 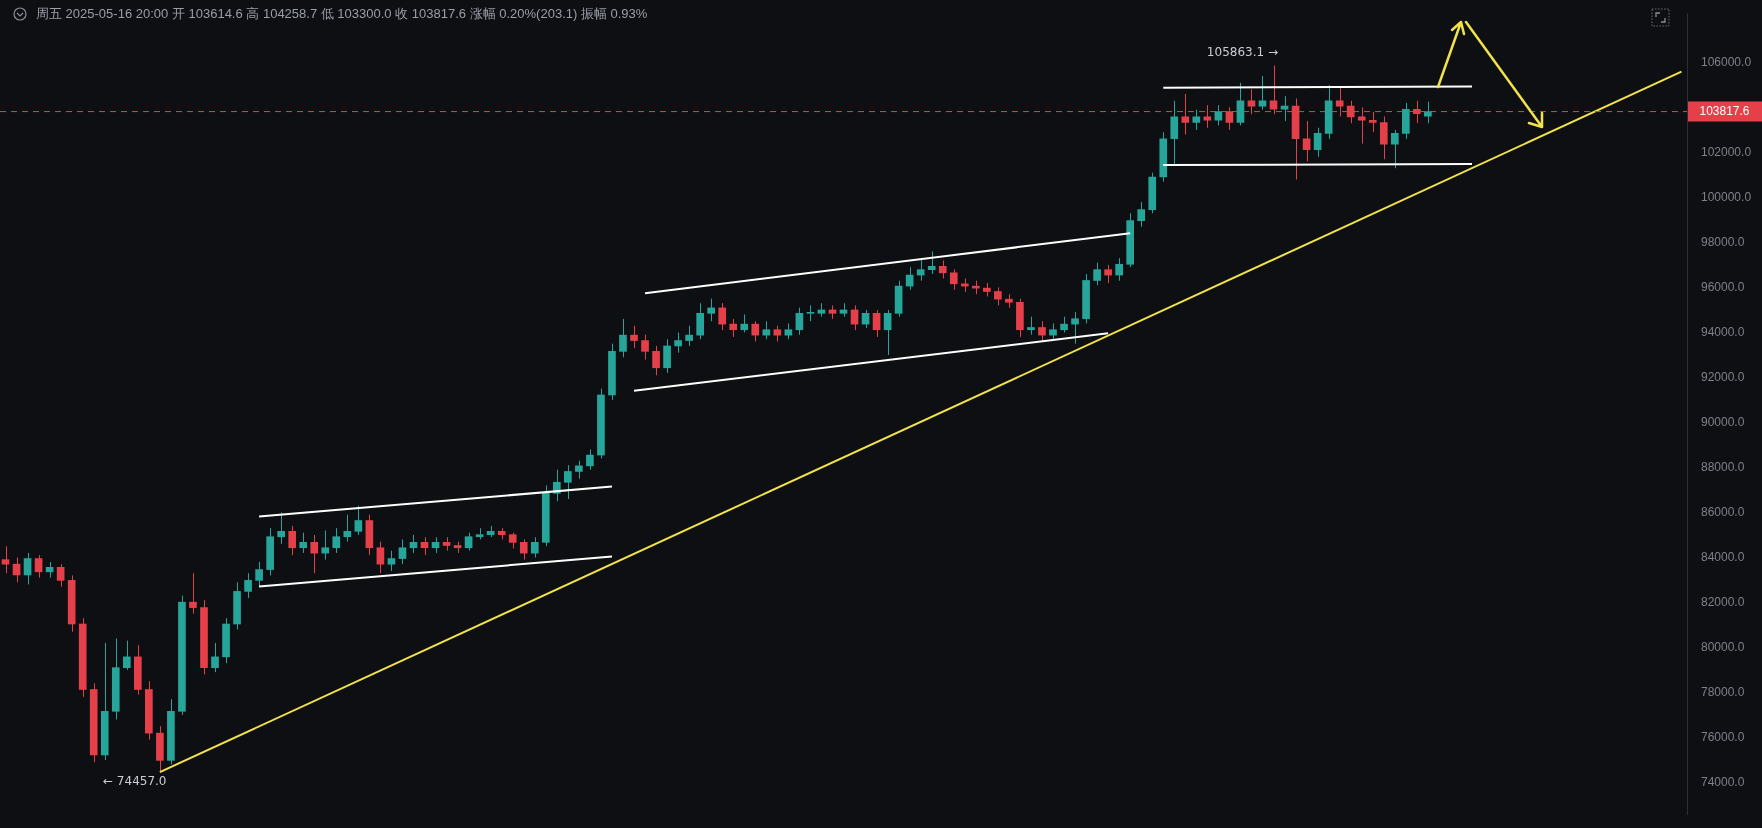 I want to click on y-tick-label: 76000.0, so click(x=1723, y=736).